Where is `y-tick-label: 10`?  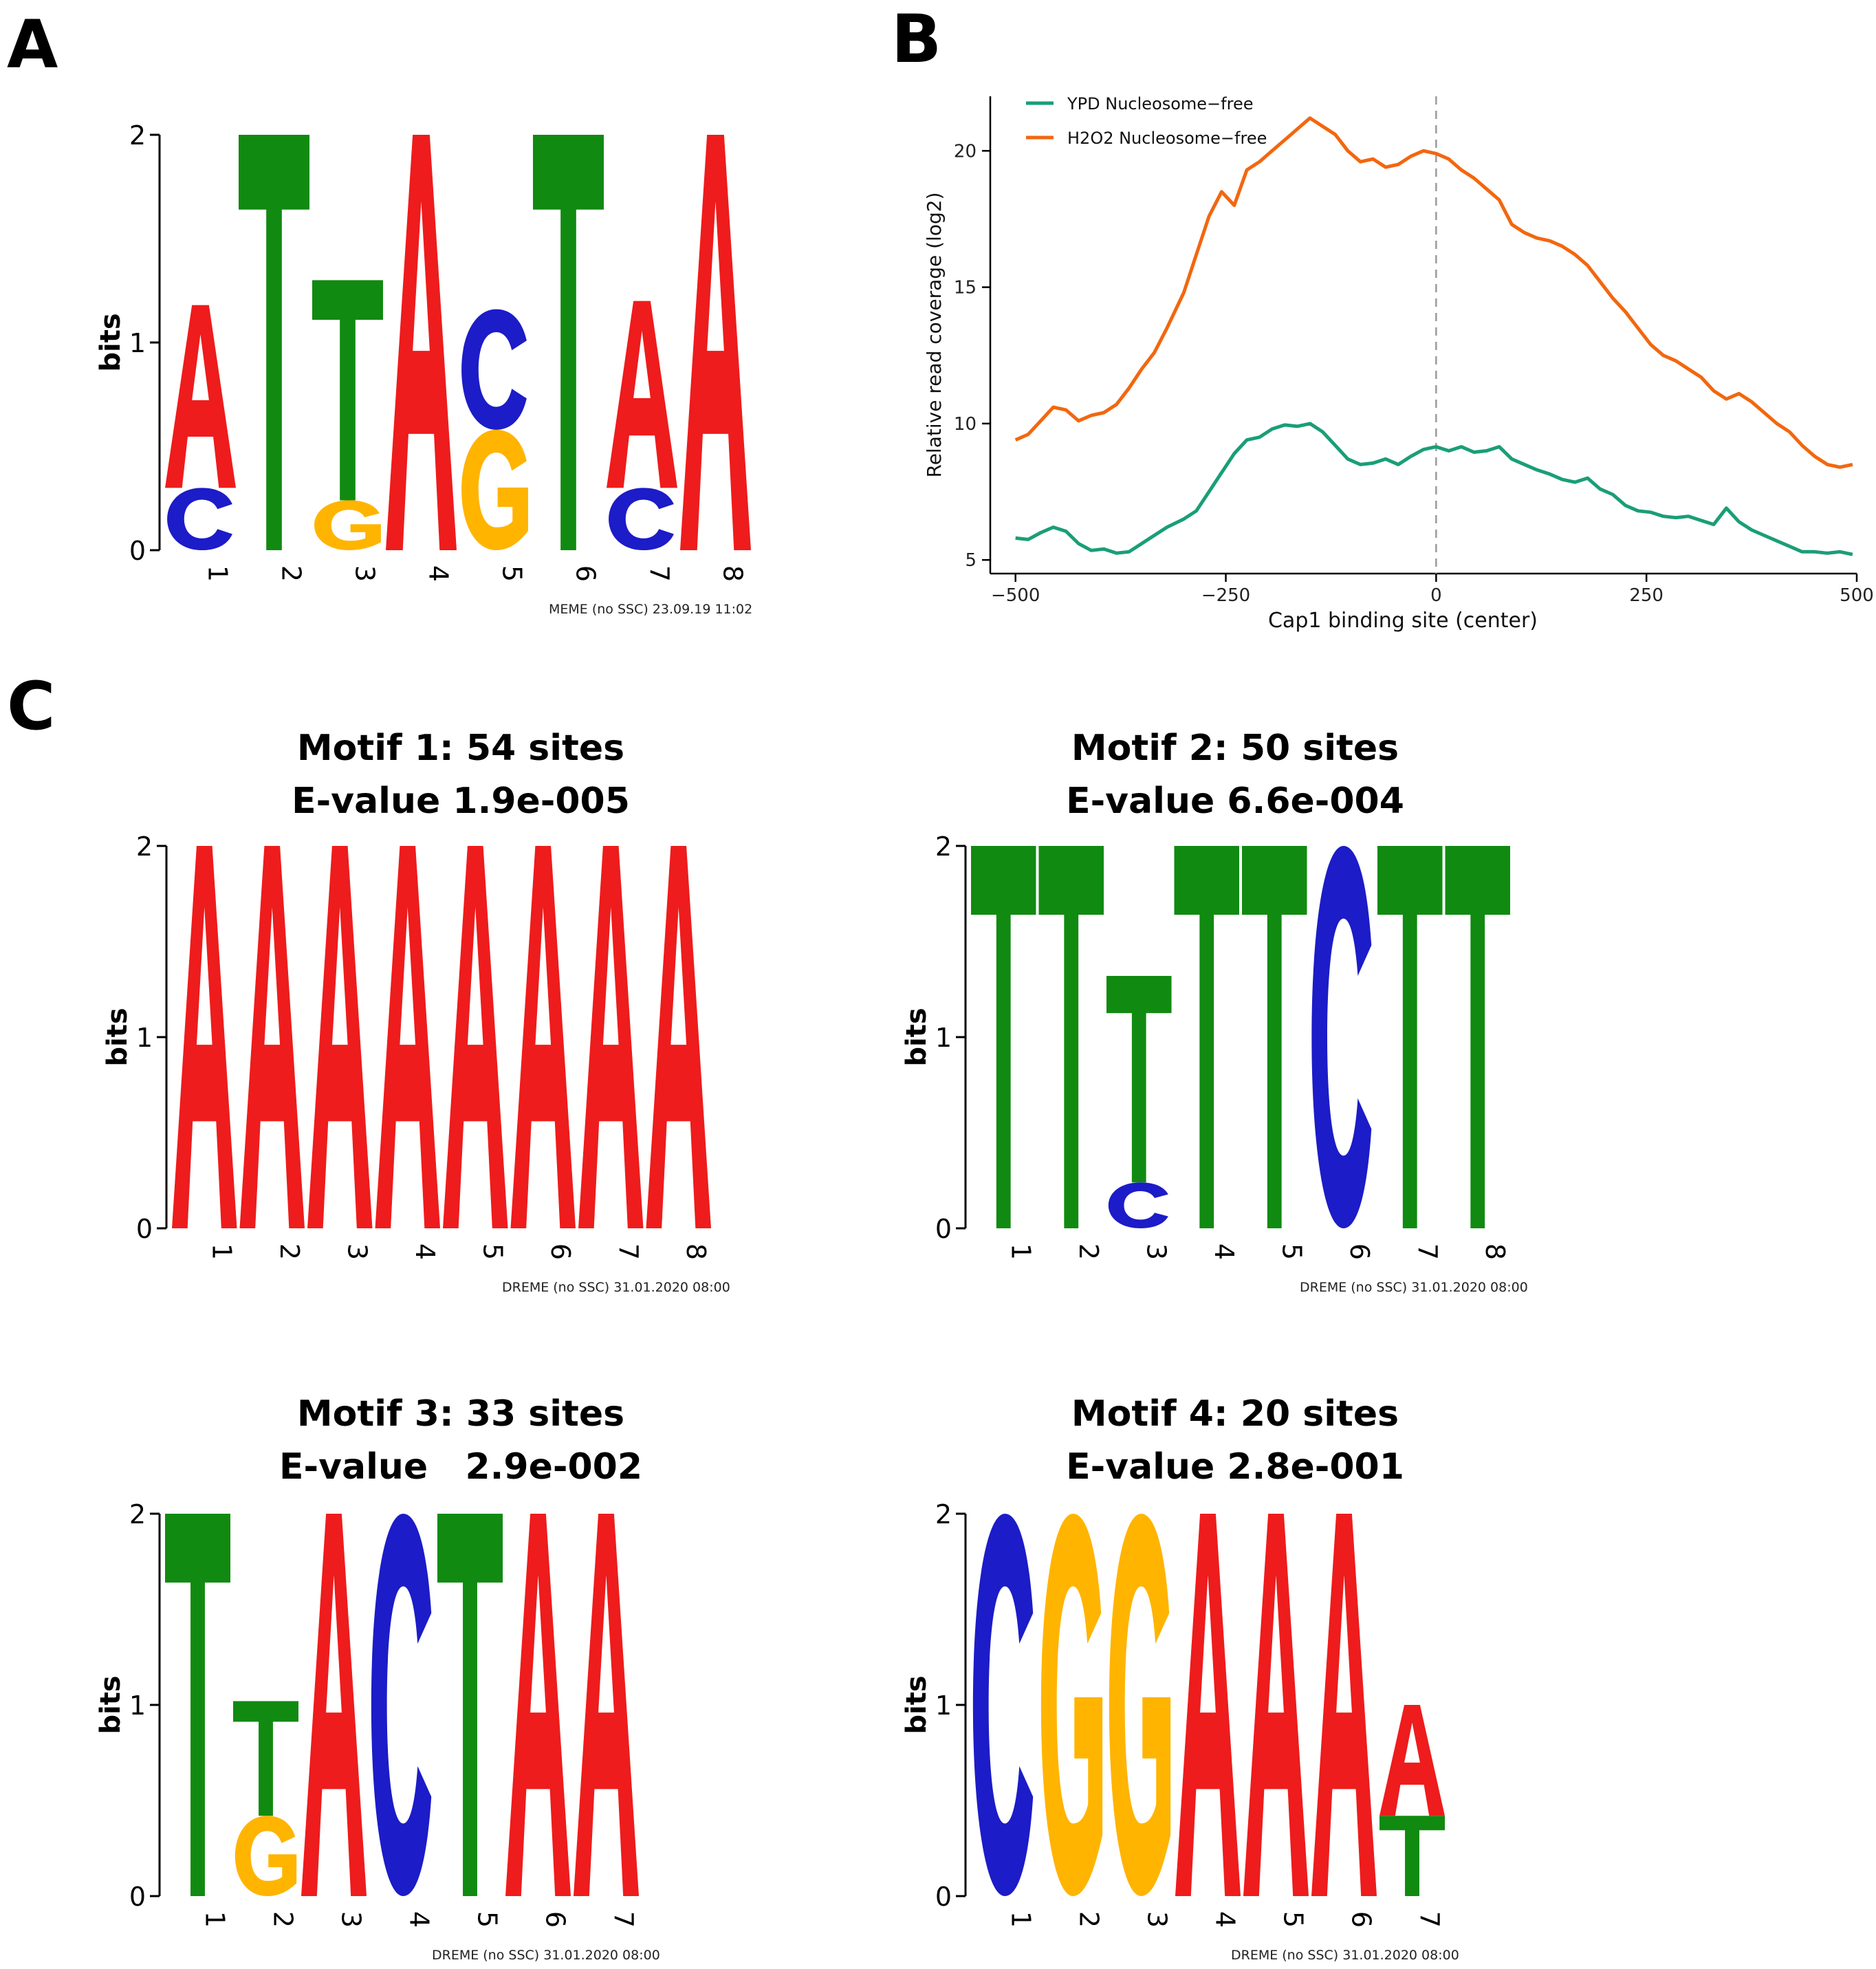 y-tick-label: 10 is located at coordinates (966, 424).